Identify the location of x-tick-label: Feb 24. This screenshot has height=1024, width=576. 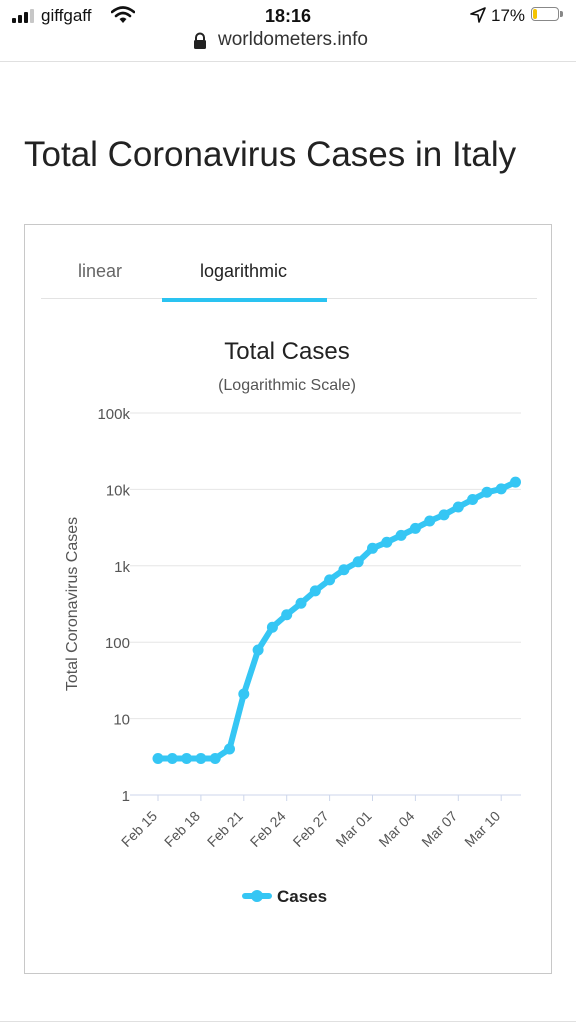
(268, 829).